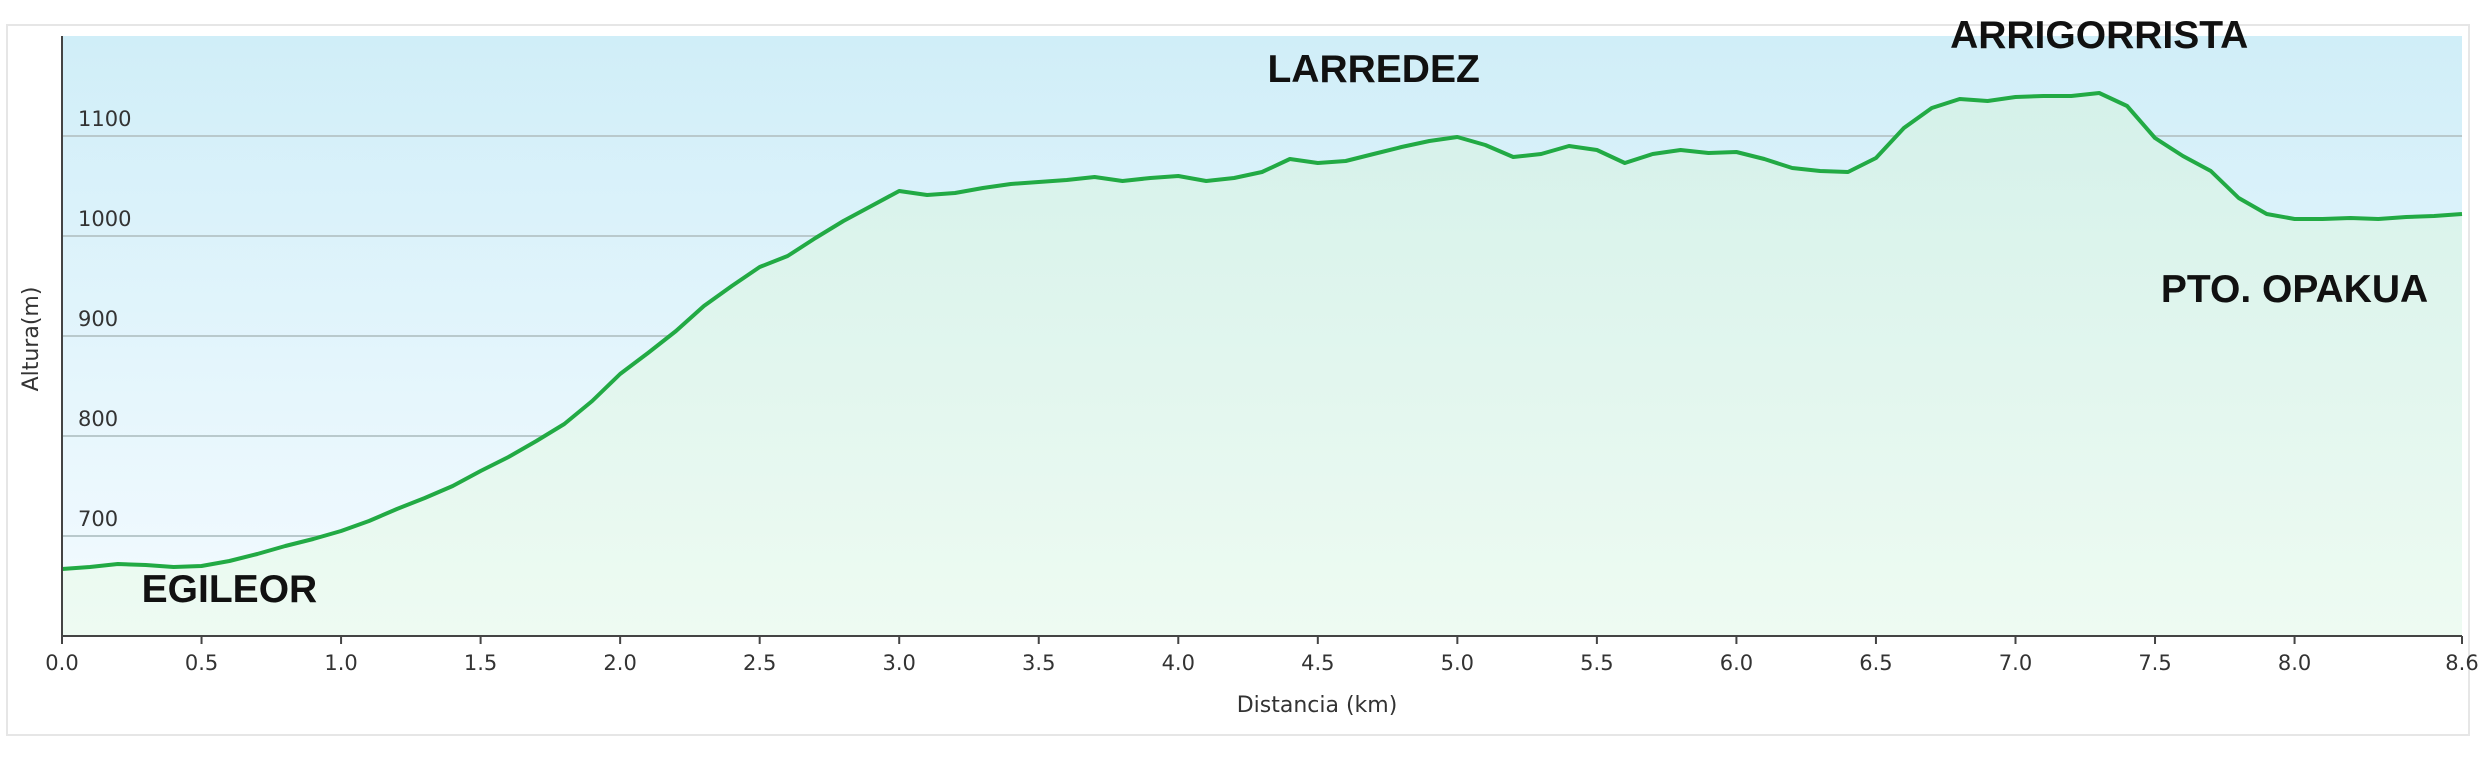 Image resolution: width=2480 pixels, height=764 pixels. Describe the element at coordinates (1317, 705) in the screenshot. I see `x-axis-title: Distancia (km)` at that location.